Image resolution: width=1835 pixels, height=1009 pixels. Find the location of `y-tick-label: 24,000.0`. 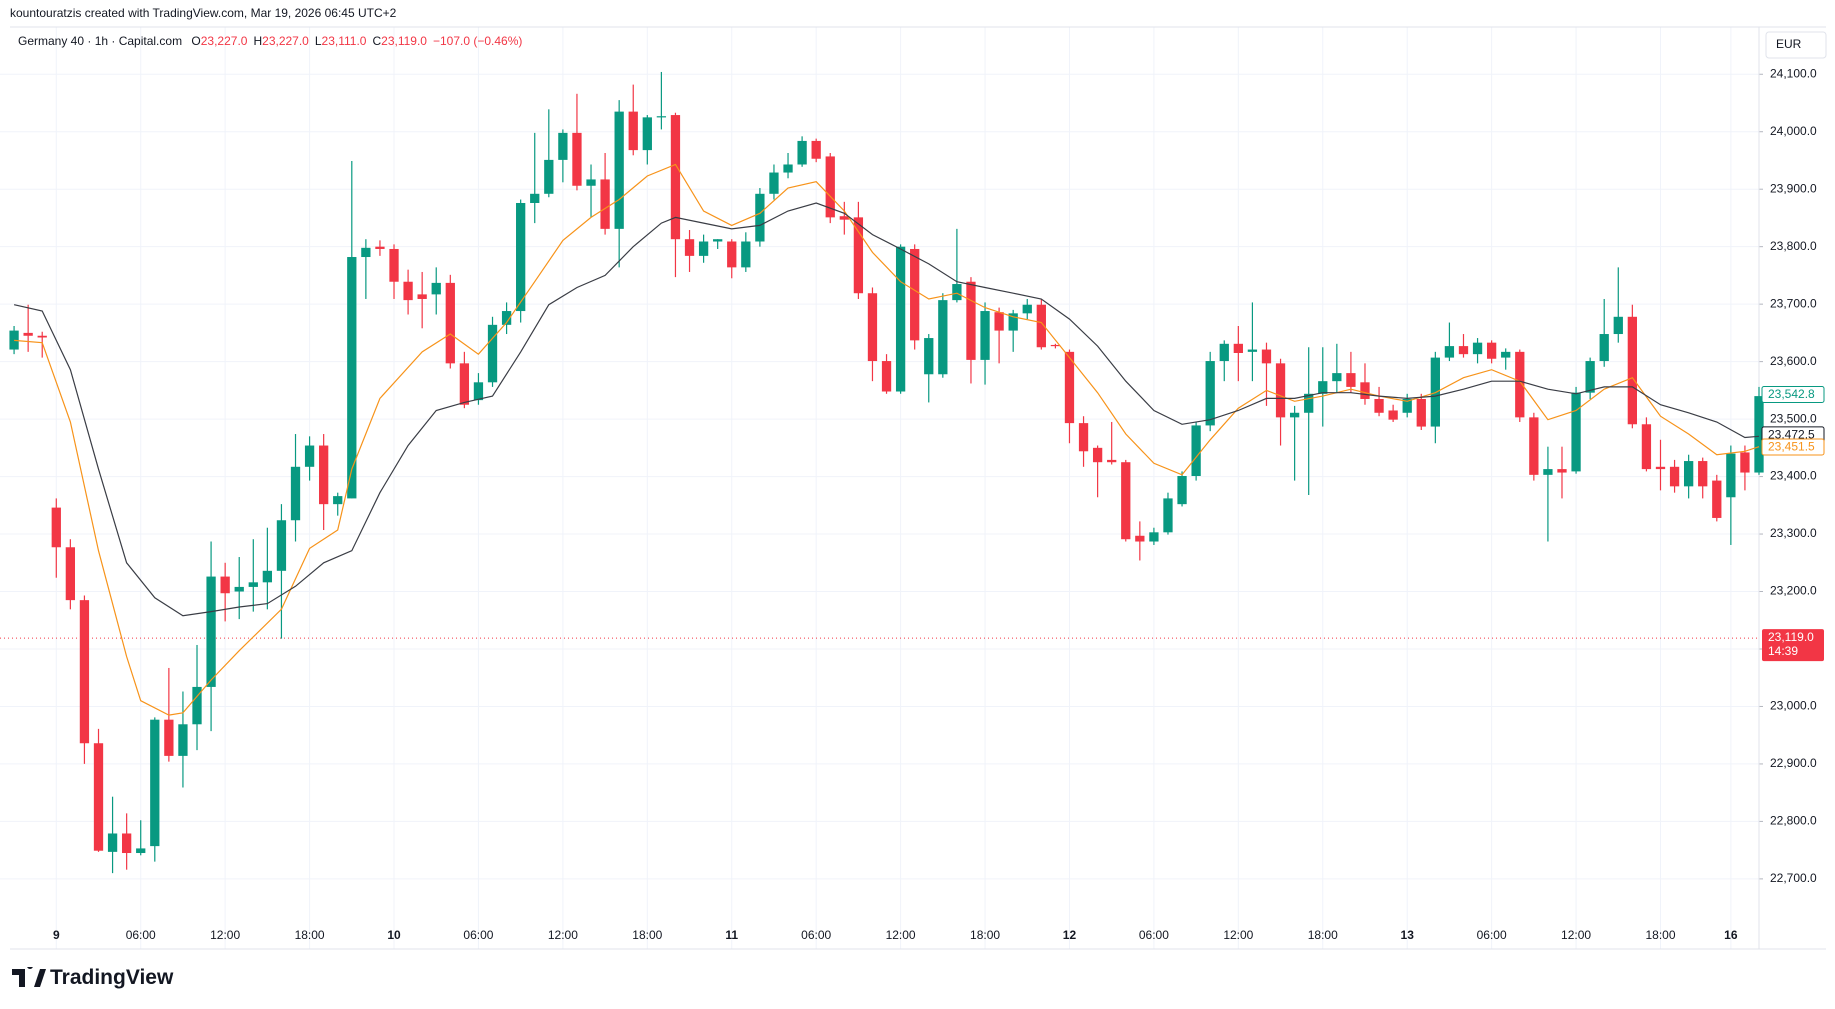

y-tick-label: 24,000.0 is located at coordinates (1793, 131).